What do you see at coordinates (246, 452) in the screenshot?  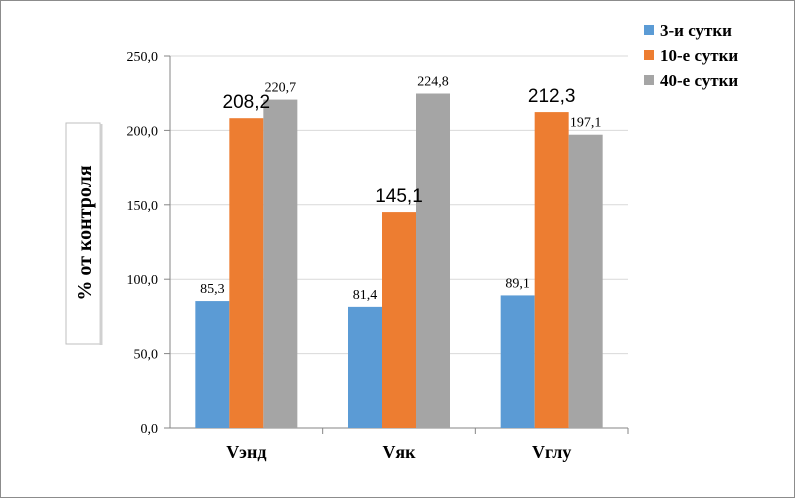 I see `x-tick-label: Vэнд` at bounding box center [246, 452].